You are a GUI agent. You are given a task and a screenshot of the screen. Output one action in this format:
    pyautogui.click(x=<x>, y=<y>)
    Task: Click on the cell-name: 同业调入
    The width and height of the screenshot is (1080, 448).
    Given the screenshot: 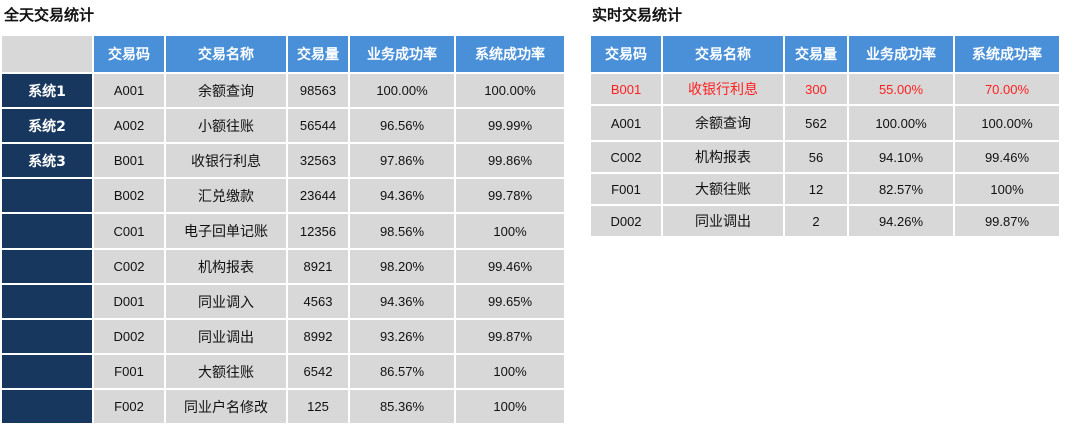 What is the action you would take?
    pyautogui.click(x=226, y=301)
    